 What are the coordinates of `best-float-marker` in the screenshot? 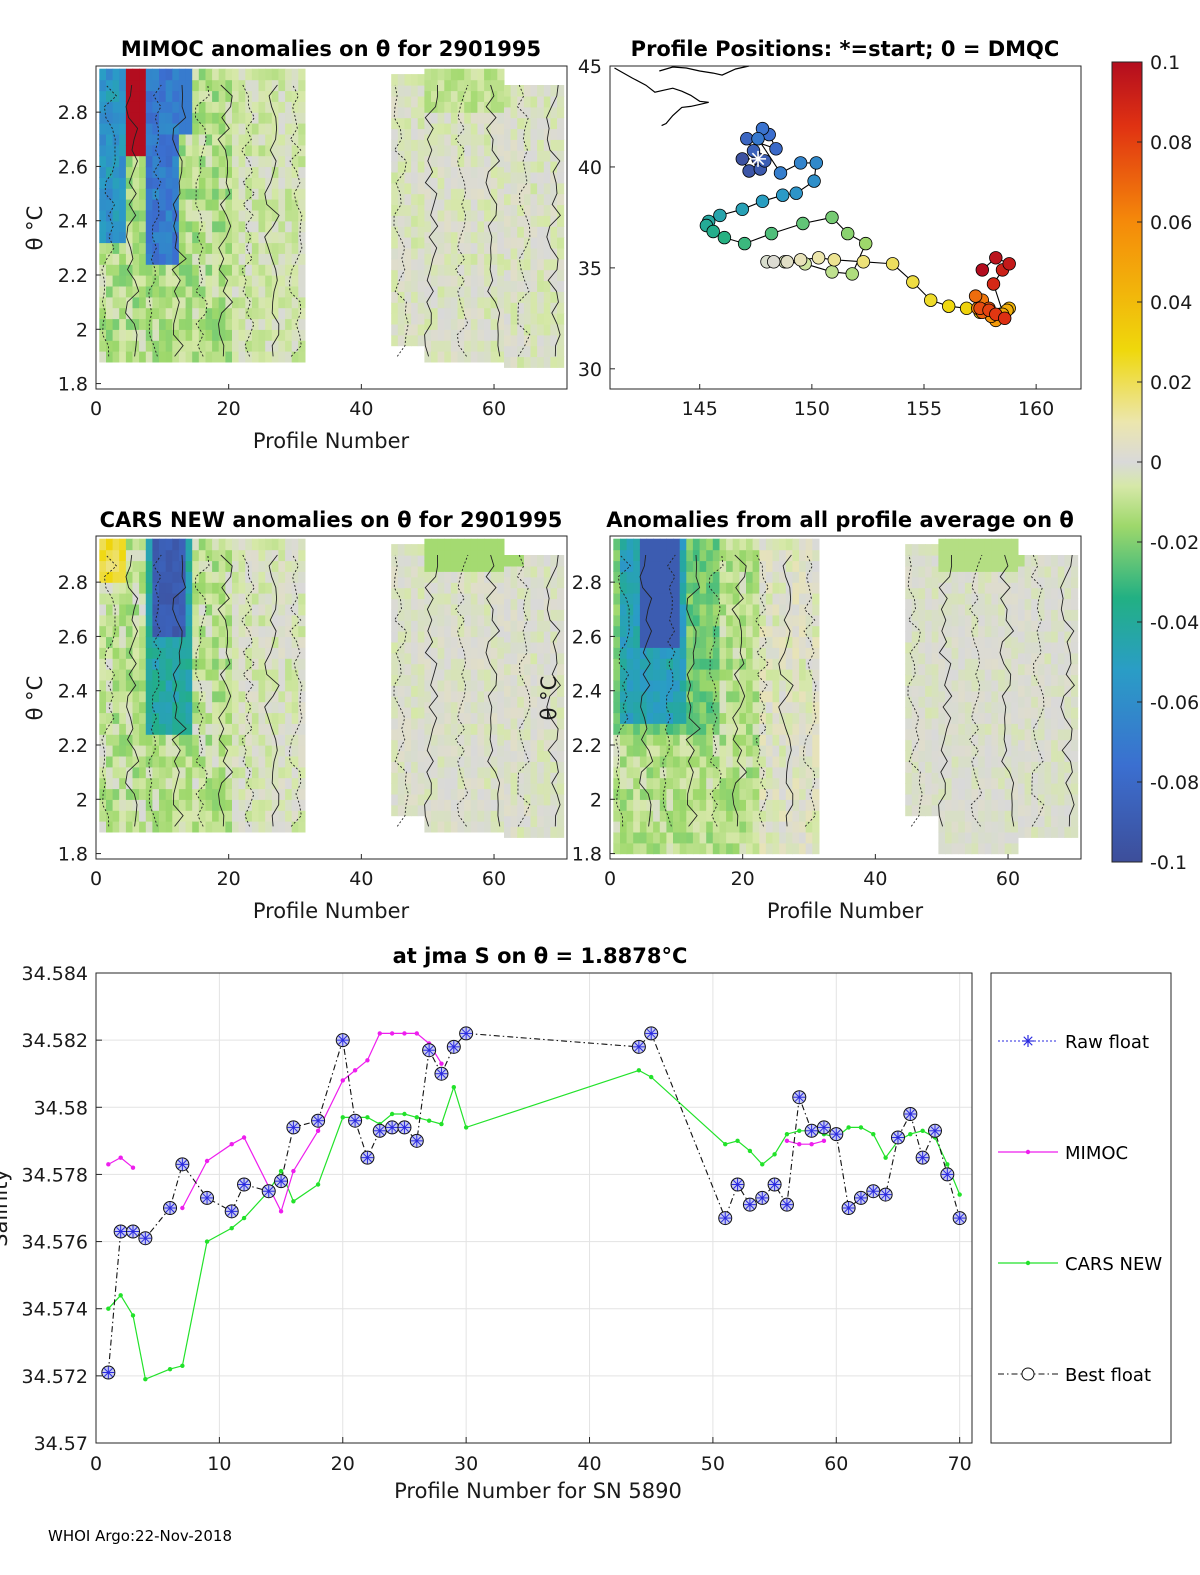 It's located at (145, 1238).